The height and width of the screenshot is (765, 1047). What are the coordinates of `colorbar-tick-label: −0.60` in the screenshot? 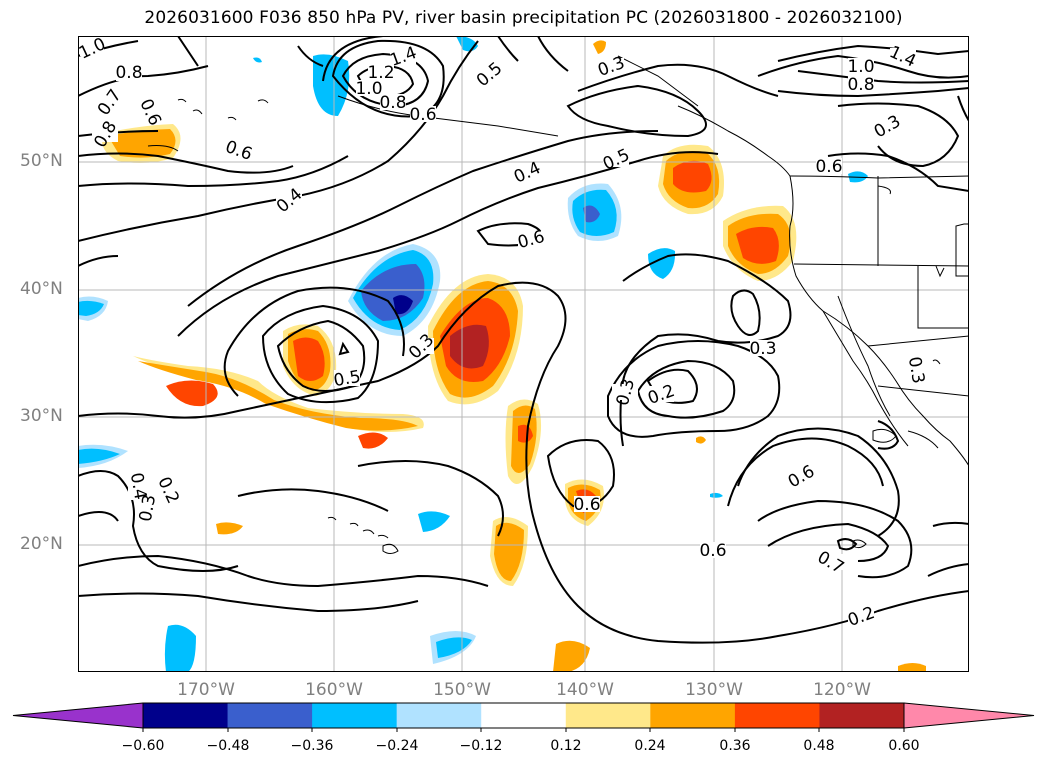 It's located at (143, 746).